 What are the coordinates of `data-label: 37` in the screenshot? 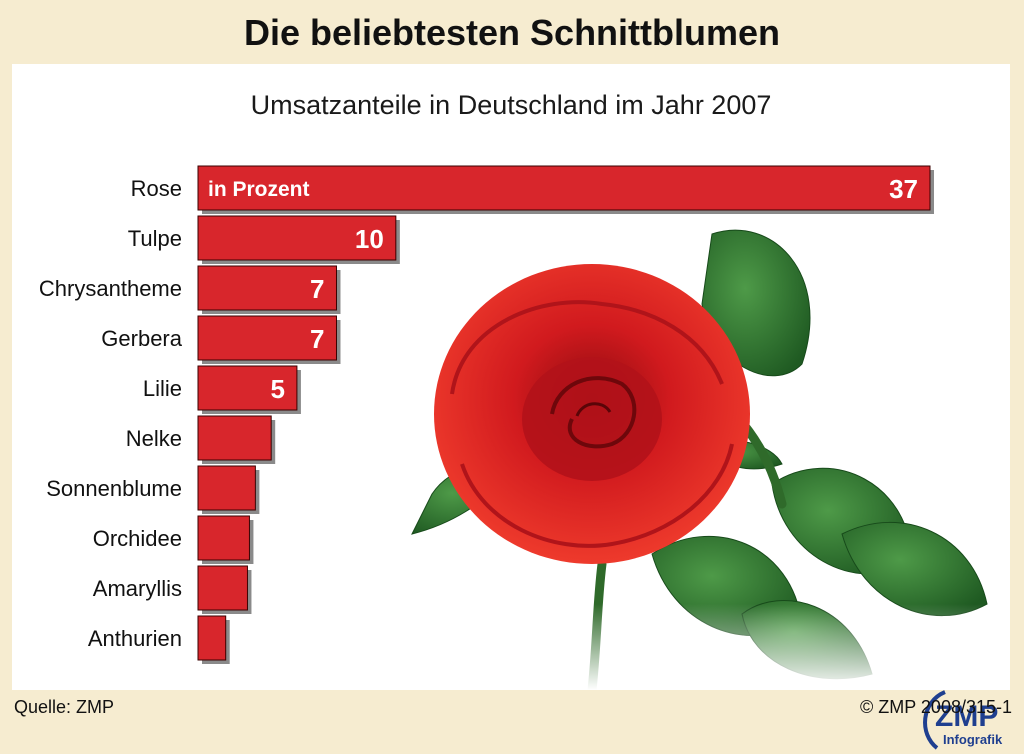 It's located at (903, 189).